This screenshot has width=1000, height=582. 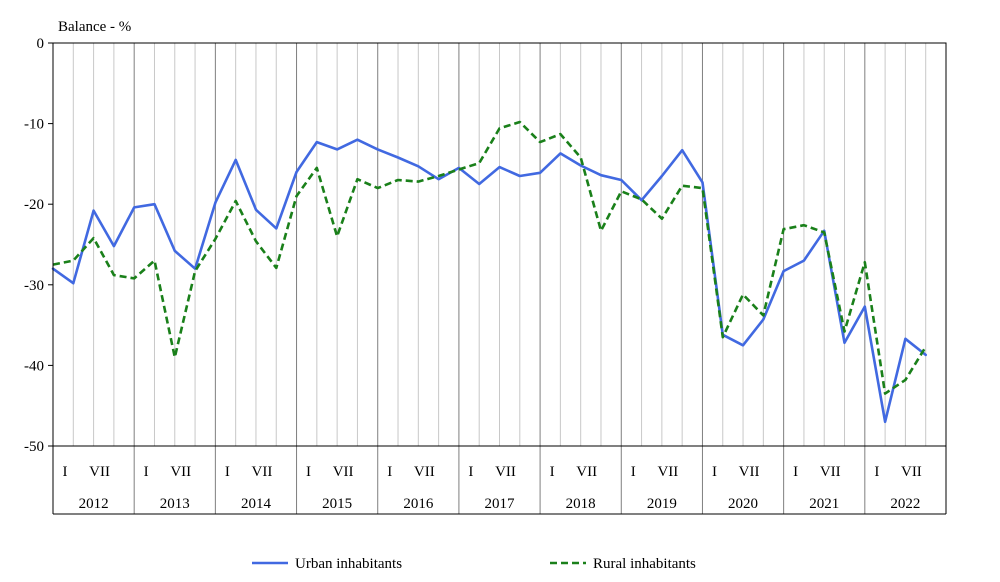 I want to click on year-label: 2020, so click(x=743, y=504).